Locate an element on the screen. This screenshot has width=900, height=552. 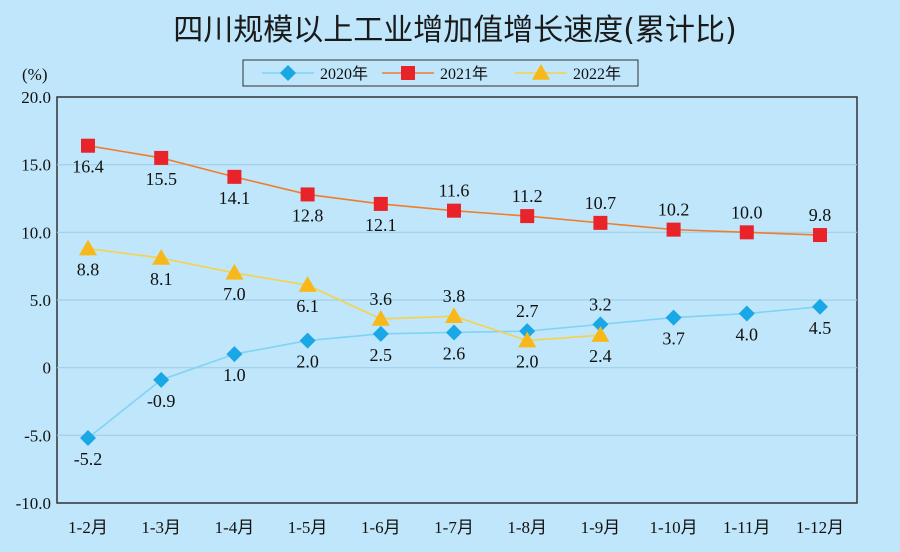
series-2022-data-label: 8.8 is located at coordinates (88, 270).